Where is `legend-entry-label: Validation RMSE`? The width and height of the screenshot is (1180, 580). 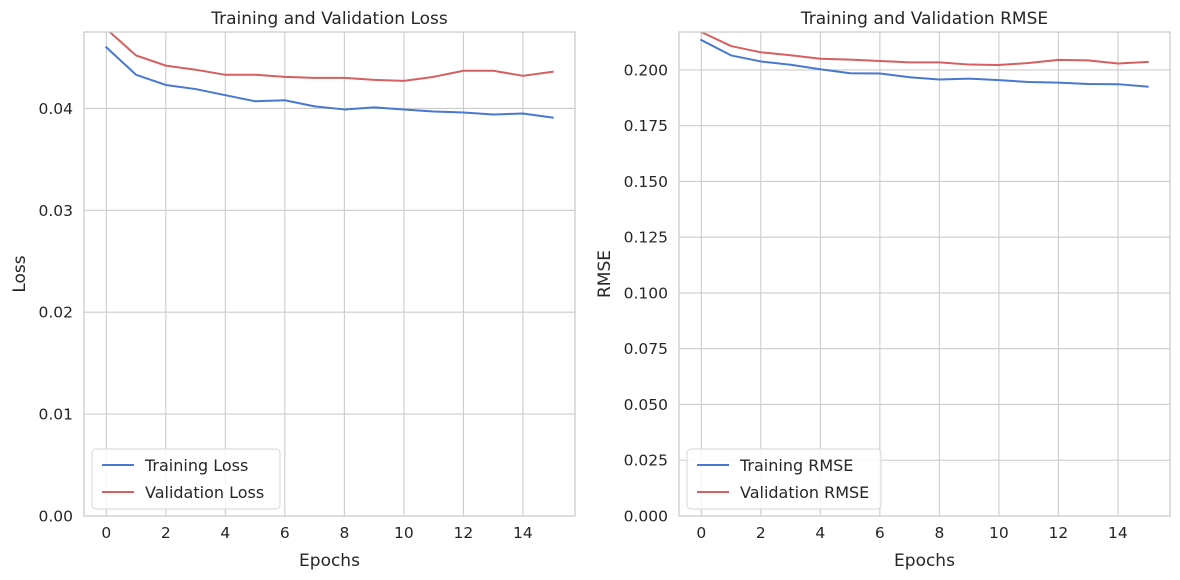
legend-entry-label: Validation RMSE is located at coordinates (804, 492).